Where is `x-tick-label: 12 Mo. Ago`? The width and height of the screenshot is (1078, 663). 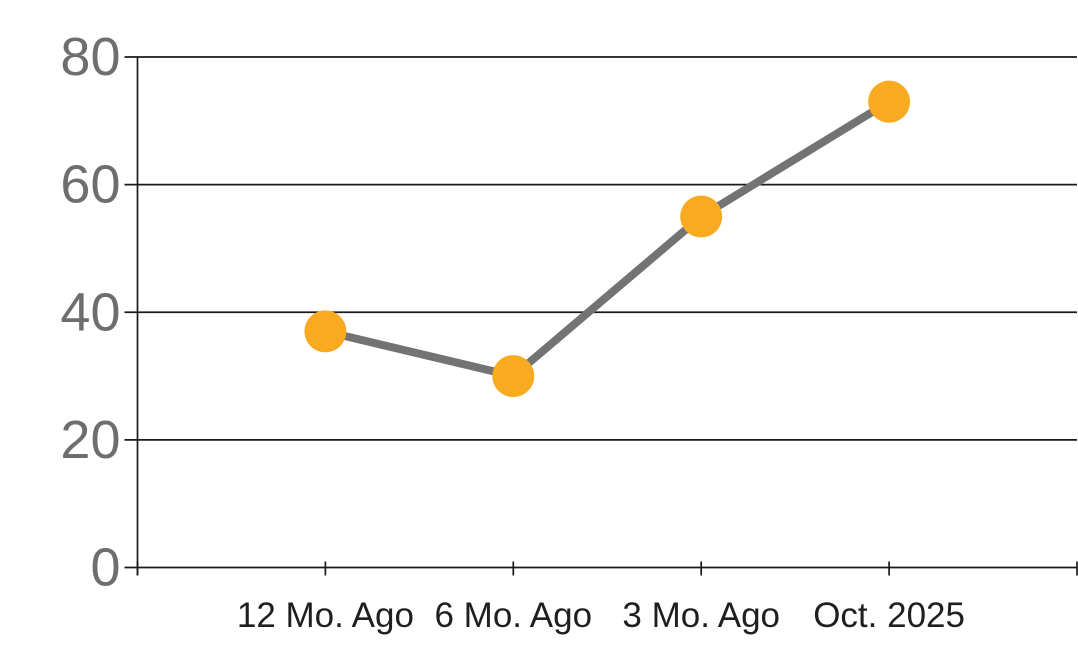
x-tick-label: 12 Mo. Ago is located at coordinates (325, 615).